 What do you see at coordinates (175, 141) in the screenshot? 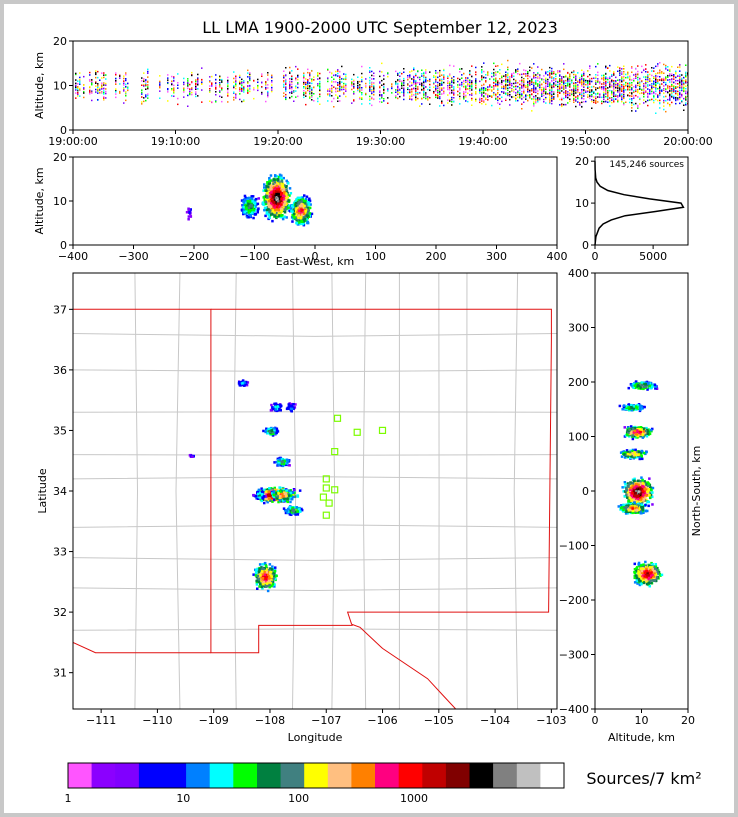
I see `time-tick-label: 19:10:00` at bounding box center [175, 141].